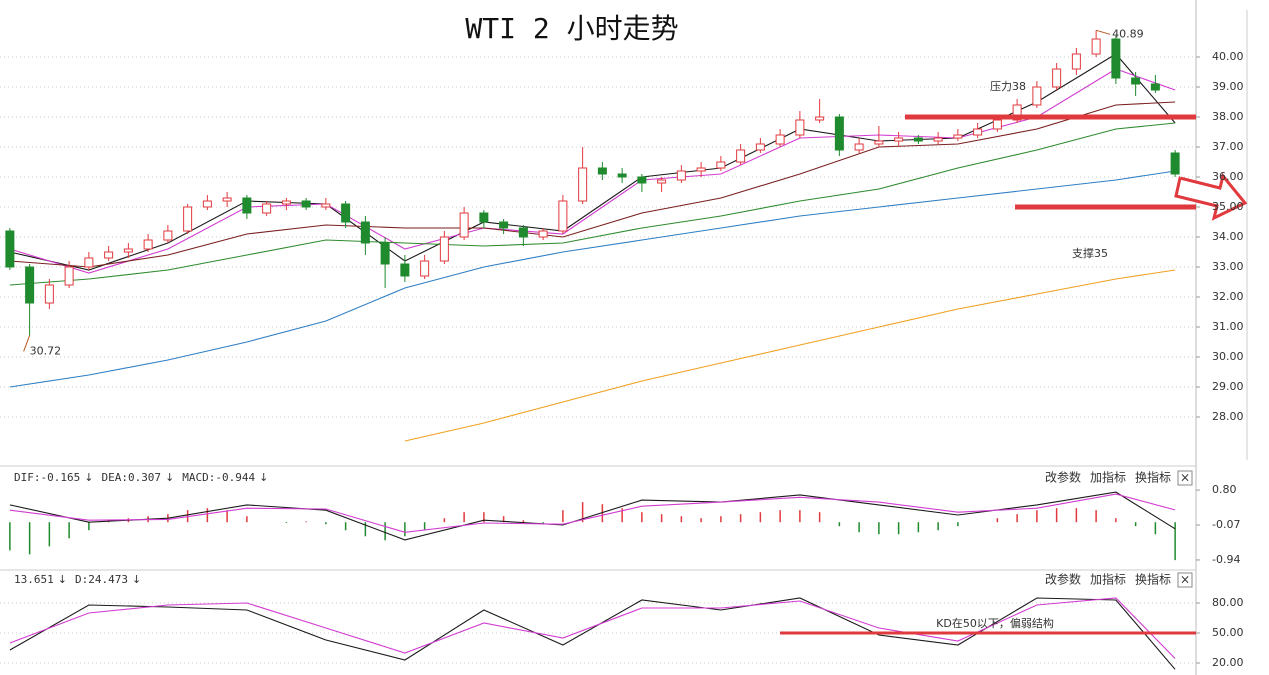  Describe the element at coordinates (1226, 524) in the screenshot. I see `y-tick-label: -0.07` at that location.